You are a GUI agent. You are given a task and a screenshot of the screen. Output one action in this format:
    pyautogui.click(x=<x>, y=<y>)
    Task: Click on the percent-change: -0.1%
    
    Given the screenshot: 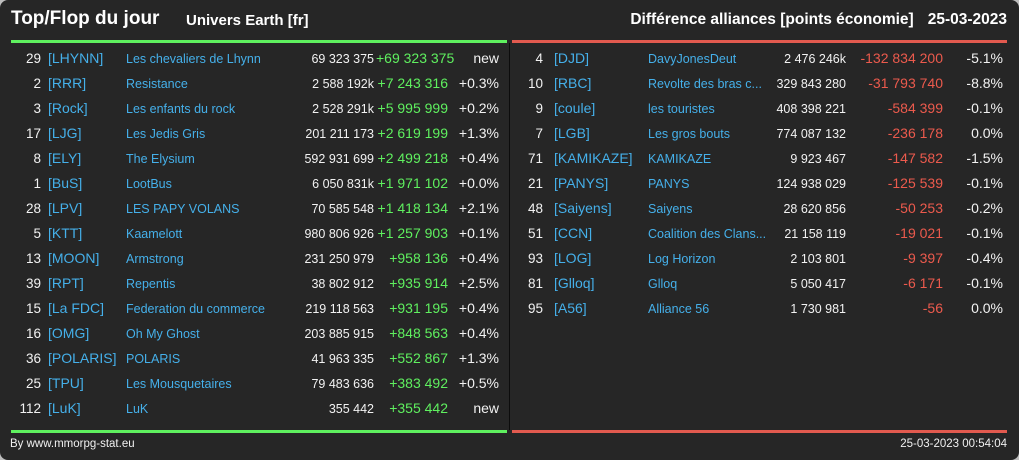 What is the action you would take?
    pyautogui.click(x=984, y=183)
    